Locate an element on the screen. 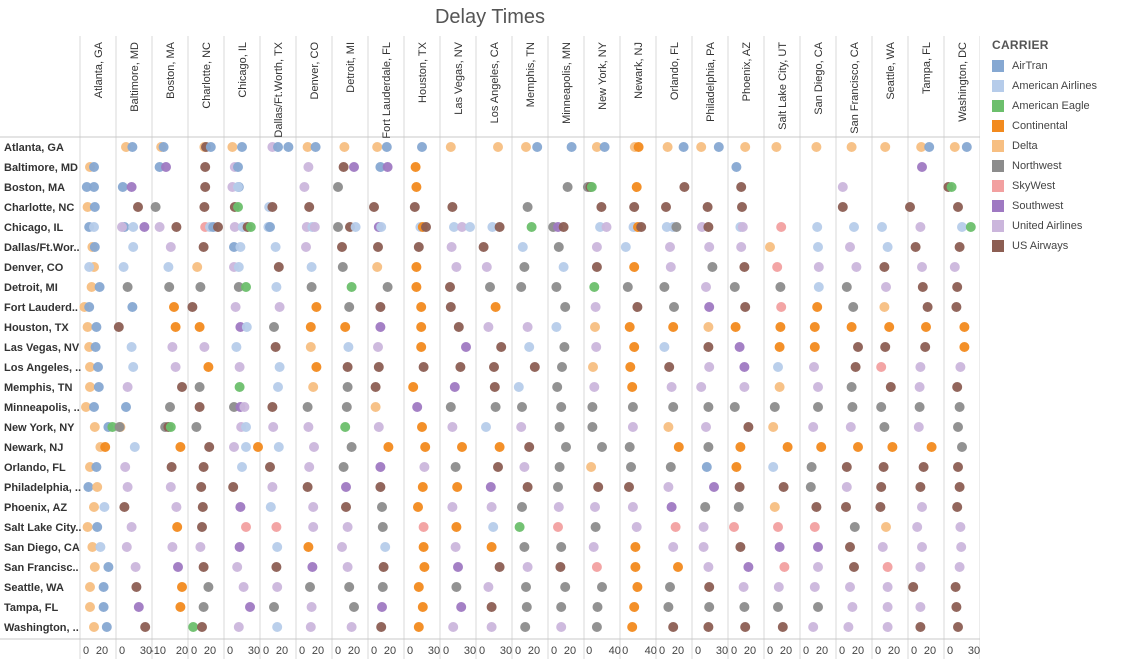  origin-label-charlotte-nc: Charlotte, NC is located at coordinates (39, 208).